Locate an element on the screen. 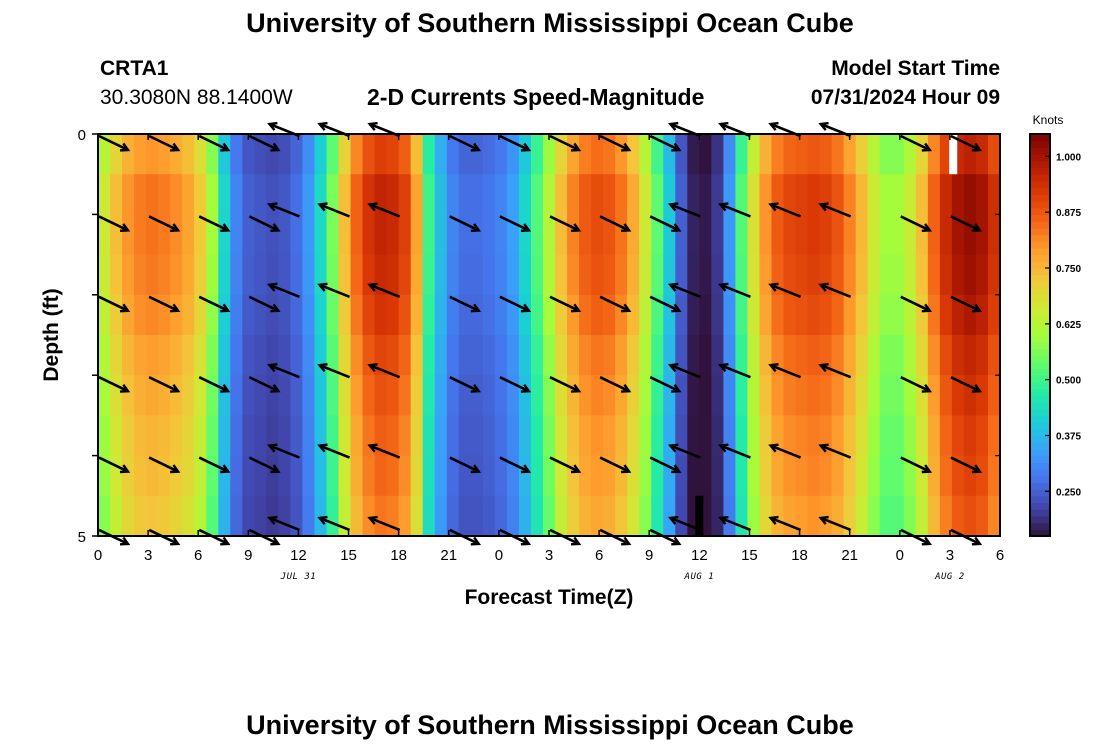 The width and height of the screenshot is (1100, 750). x-tick-label: 0 is located at coordinates (900, 555).